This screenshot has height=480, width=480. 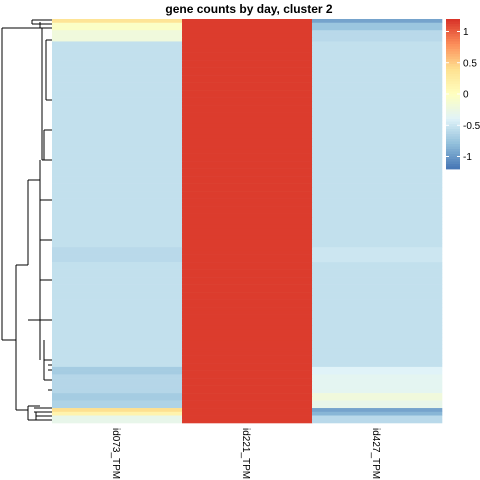 What do you see at coordinates (470, 63) in the screenshot?
I see `legend-tick-label: 0.5` at bounding box center [470, 63].